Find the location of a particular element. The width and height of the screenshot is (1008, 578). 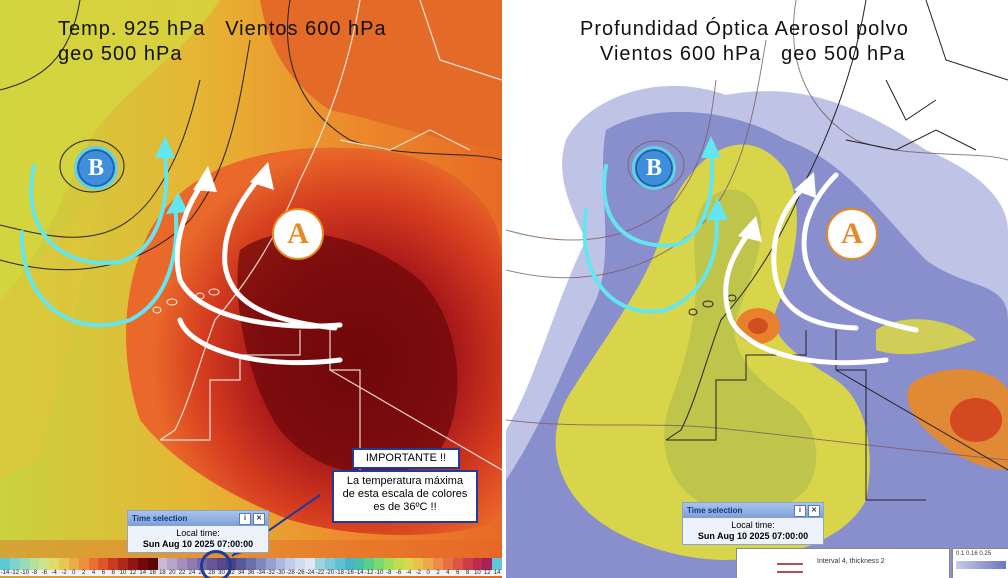

local-time-label: Local time: is located at coordinates (198, 533).